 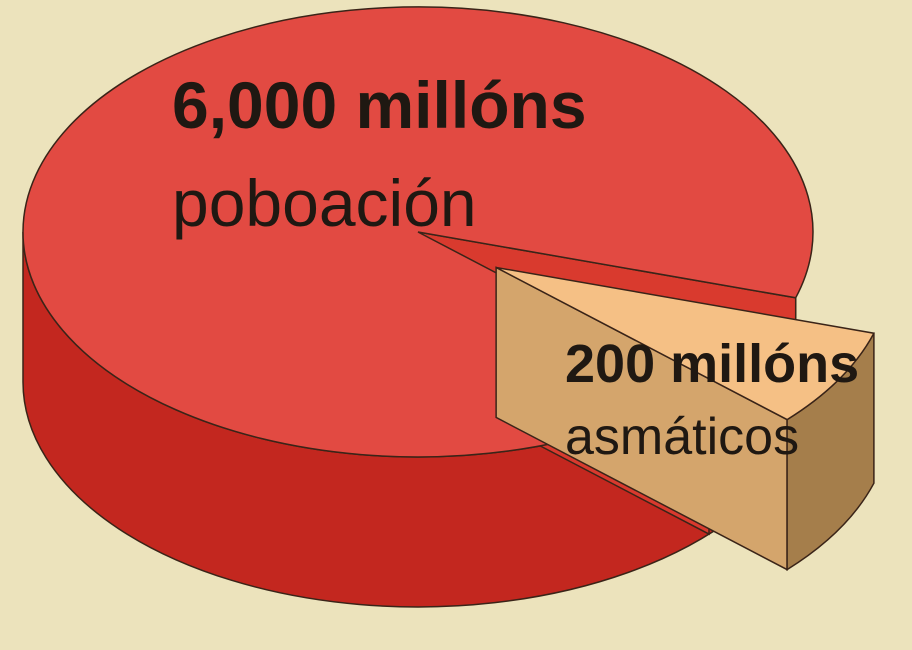 What do you see at coordinates (379, 105) in the screenshot?
I see `slice-value-label-poboacion: 6,000 millóns` at bounding box center [379, 105].